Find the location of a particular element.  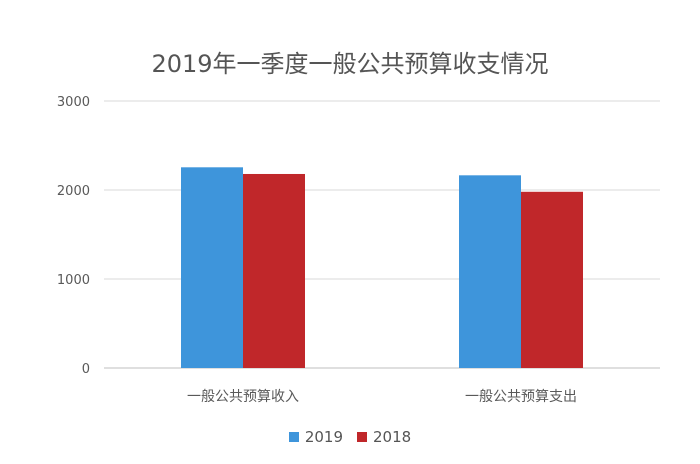

legend-item-series-2: 2018 is located at coordinates (384, 437).